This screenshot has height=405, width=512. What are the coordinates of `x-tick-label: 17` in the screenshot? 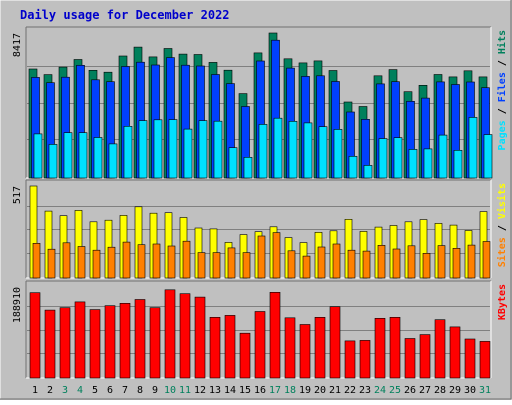 It's located at (275, 390).